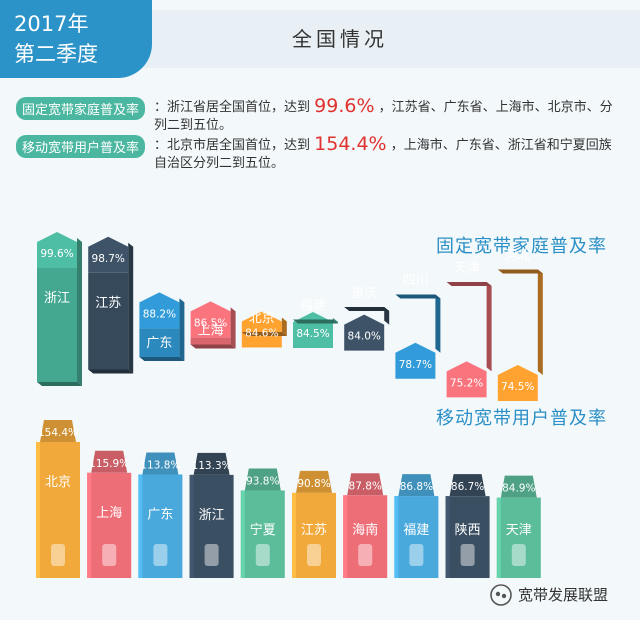  What do you see at coordinates (344, 106) in the screenshot?
I see `summary-fixed-highlight: 99.6%` at bounding box center [344, 106].